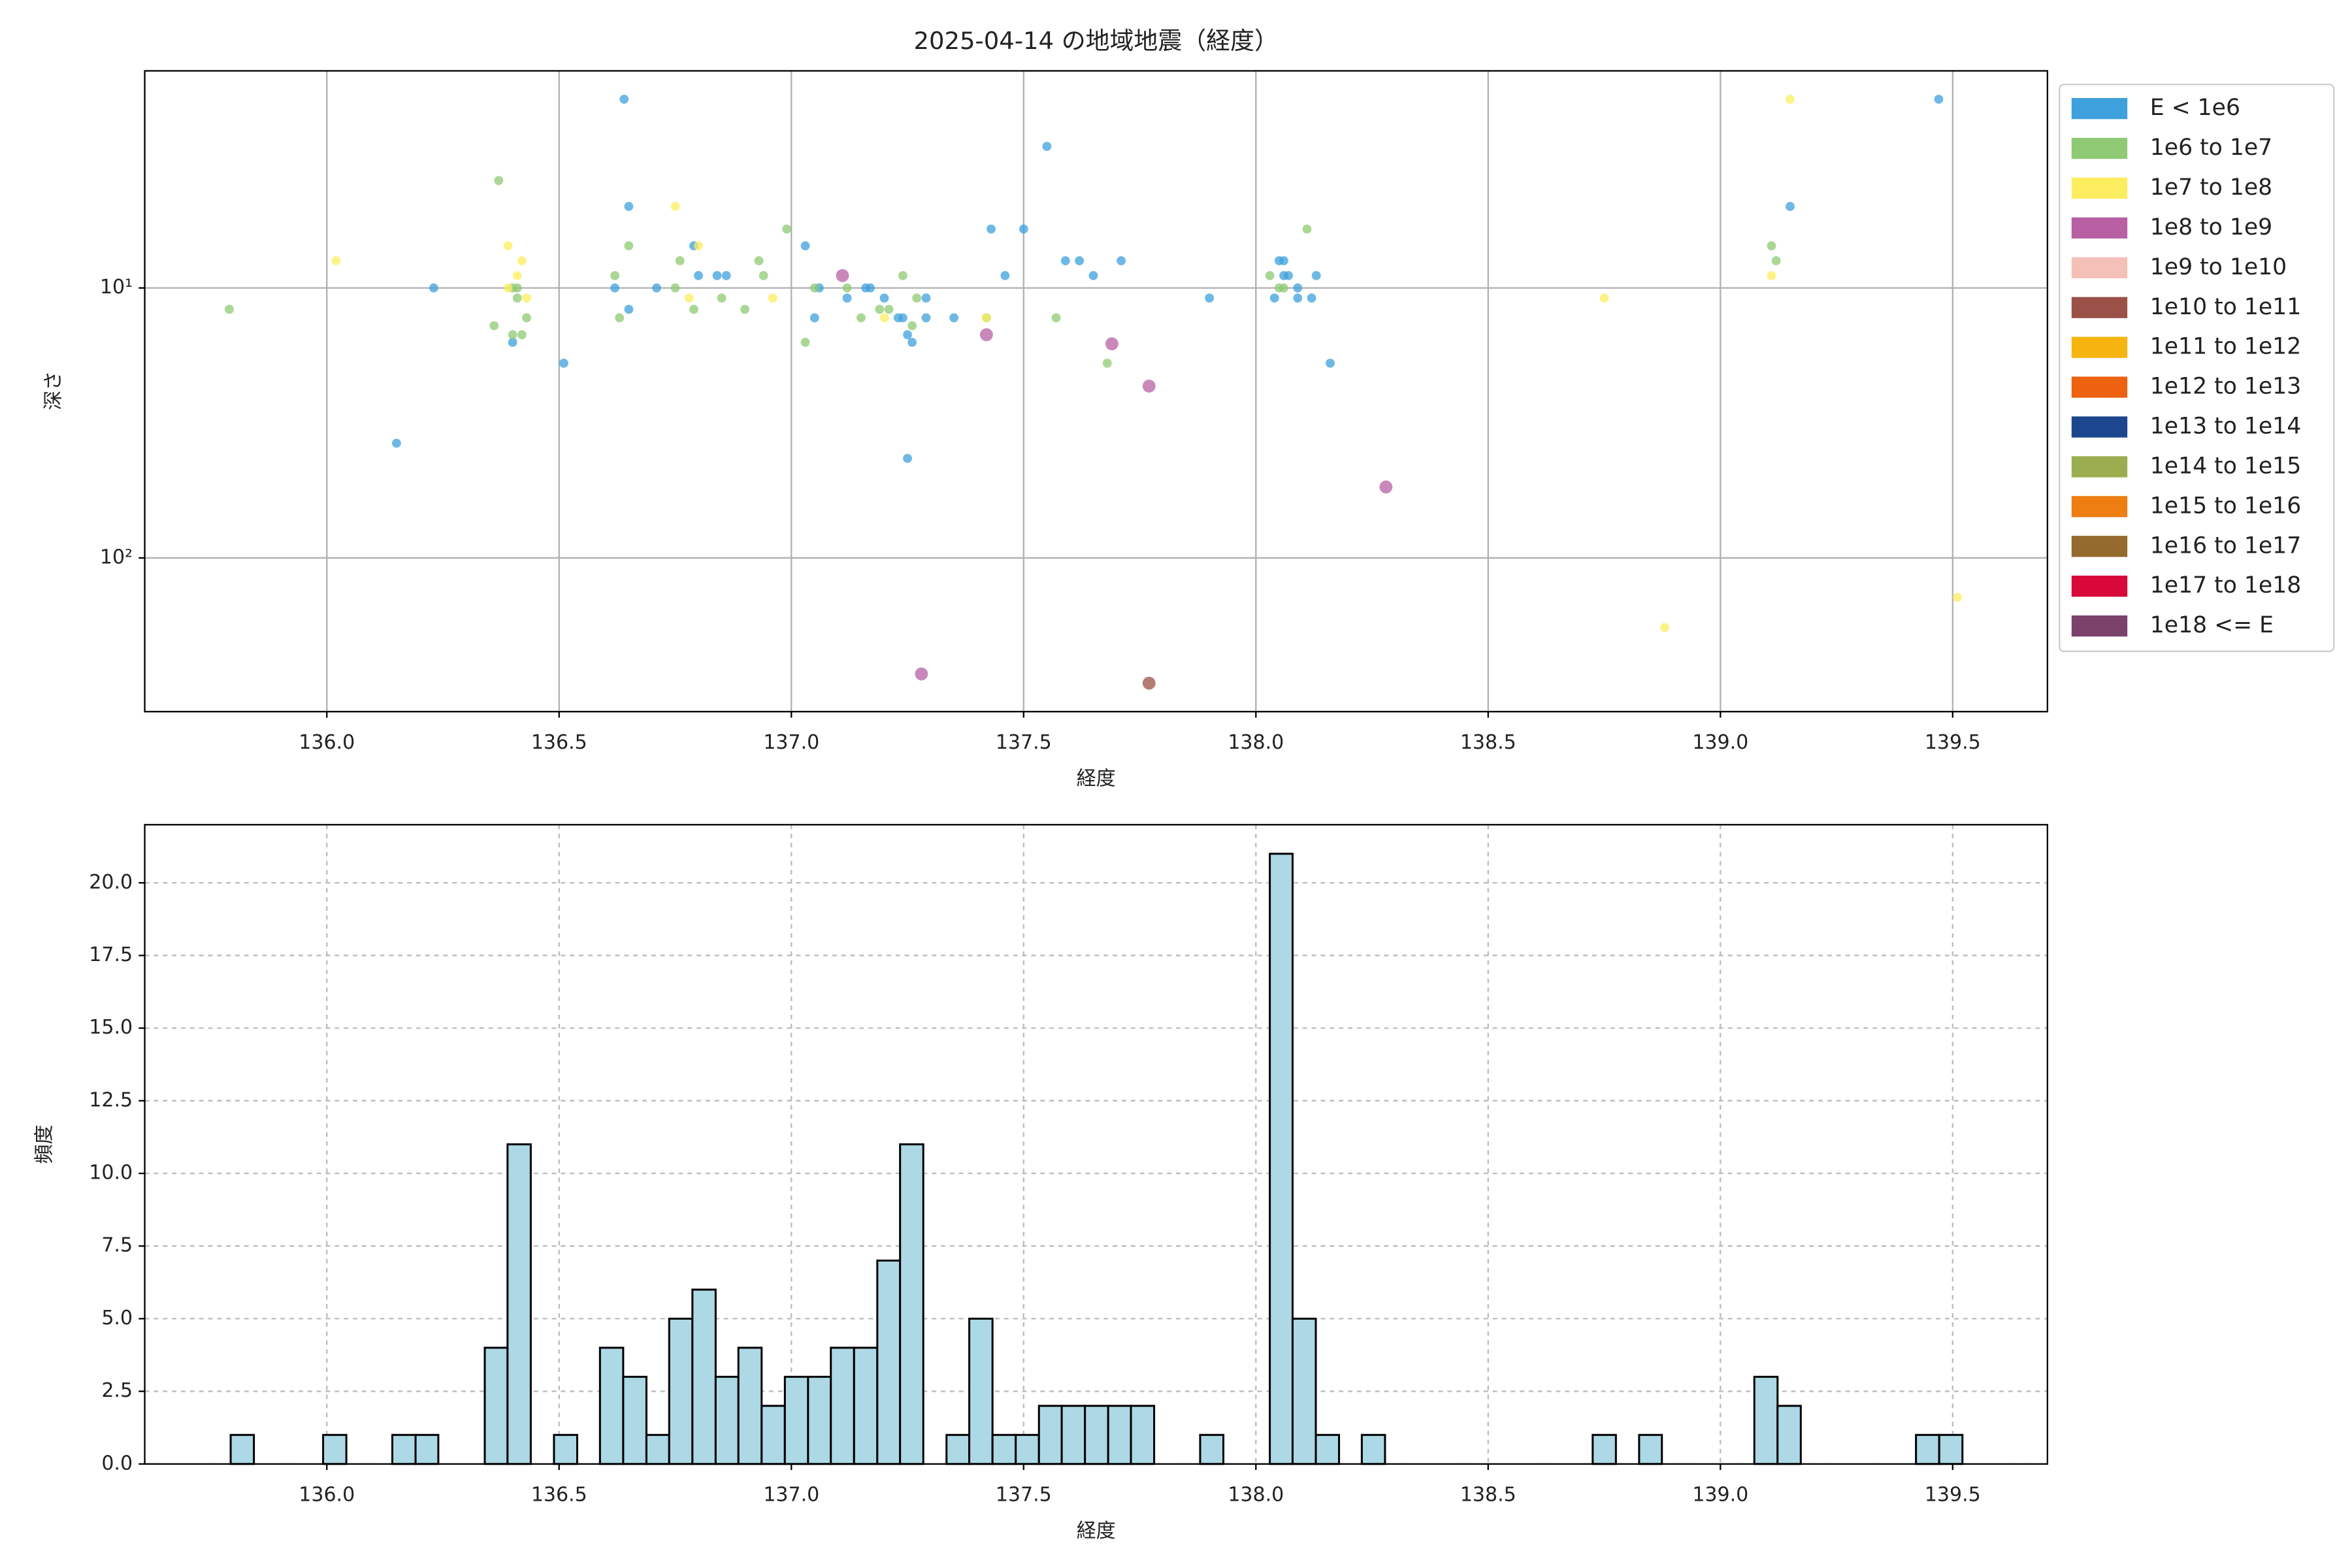 The height and width of the screenshot is (1568, 2352). Describe the element at coordinates (1024, 1495) in the screenshot. I see `x-tick-label: 137.5` at that location.